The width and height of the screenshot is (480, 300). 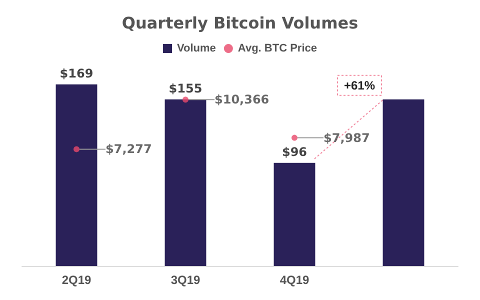 I want to click on data-label: $169, so click(x=77, y=73).